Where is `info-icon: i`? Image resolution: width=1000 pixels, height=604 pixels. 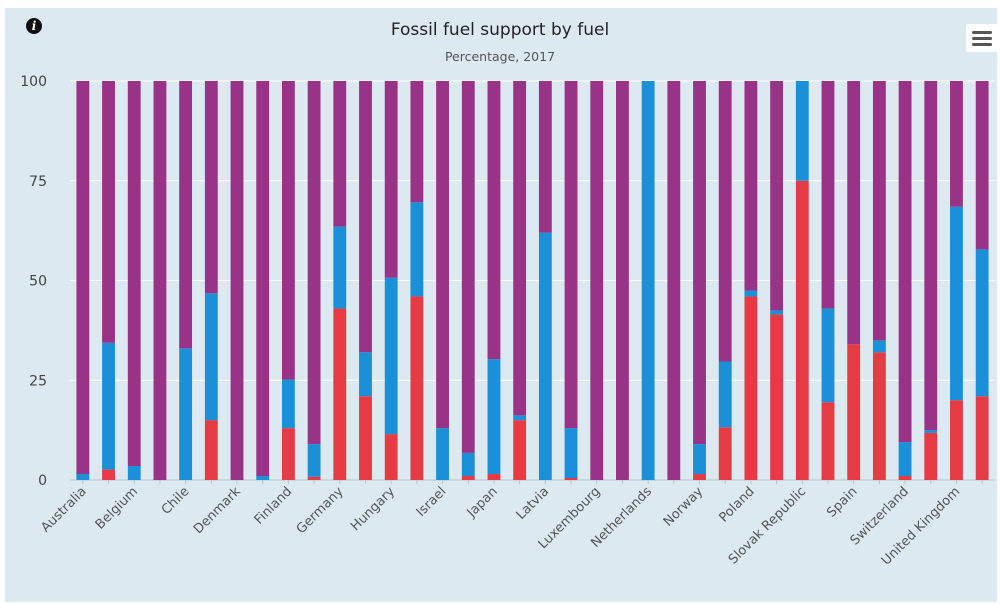
info-icon: i is located at coordinates (34, 26).